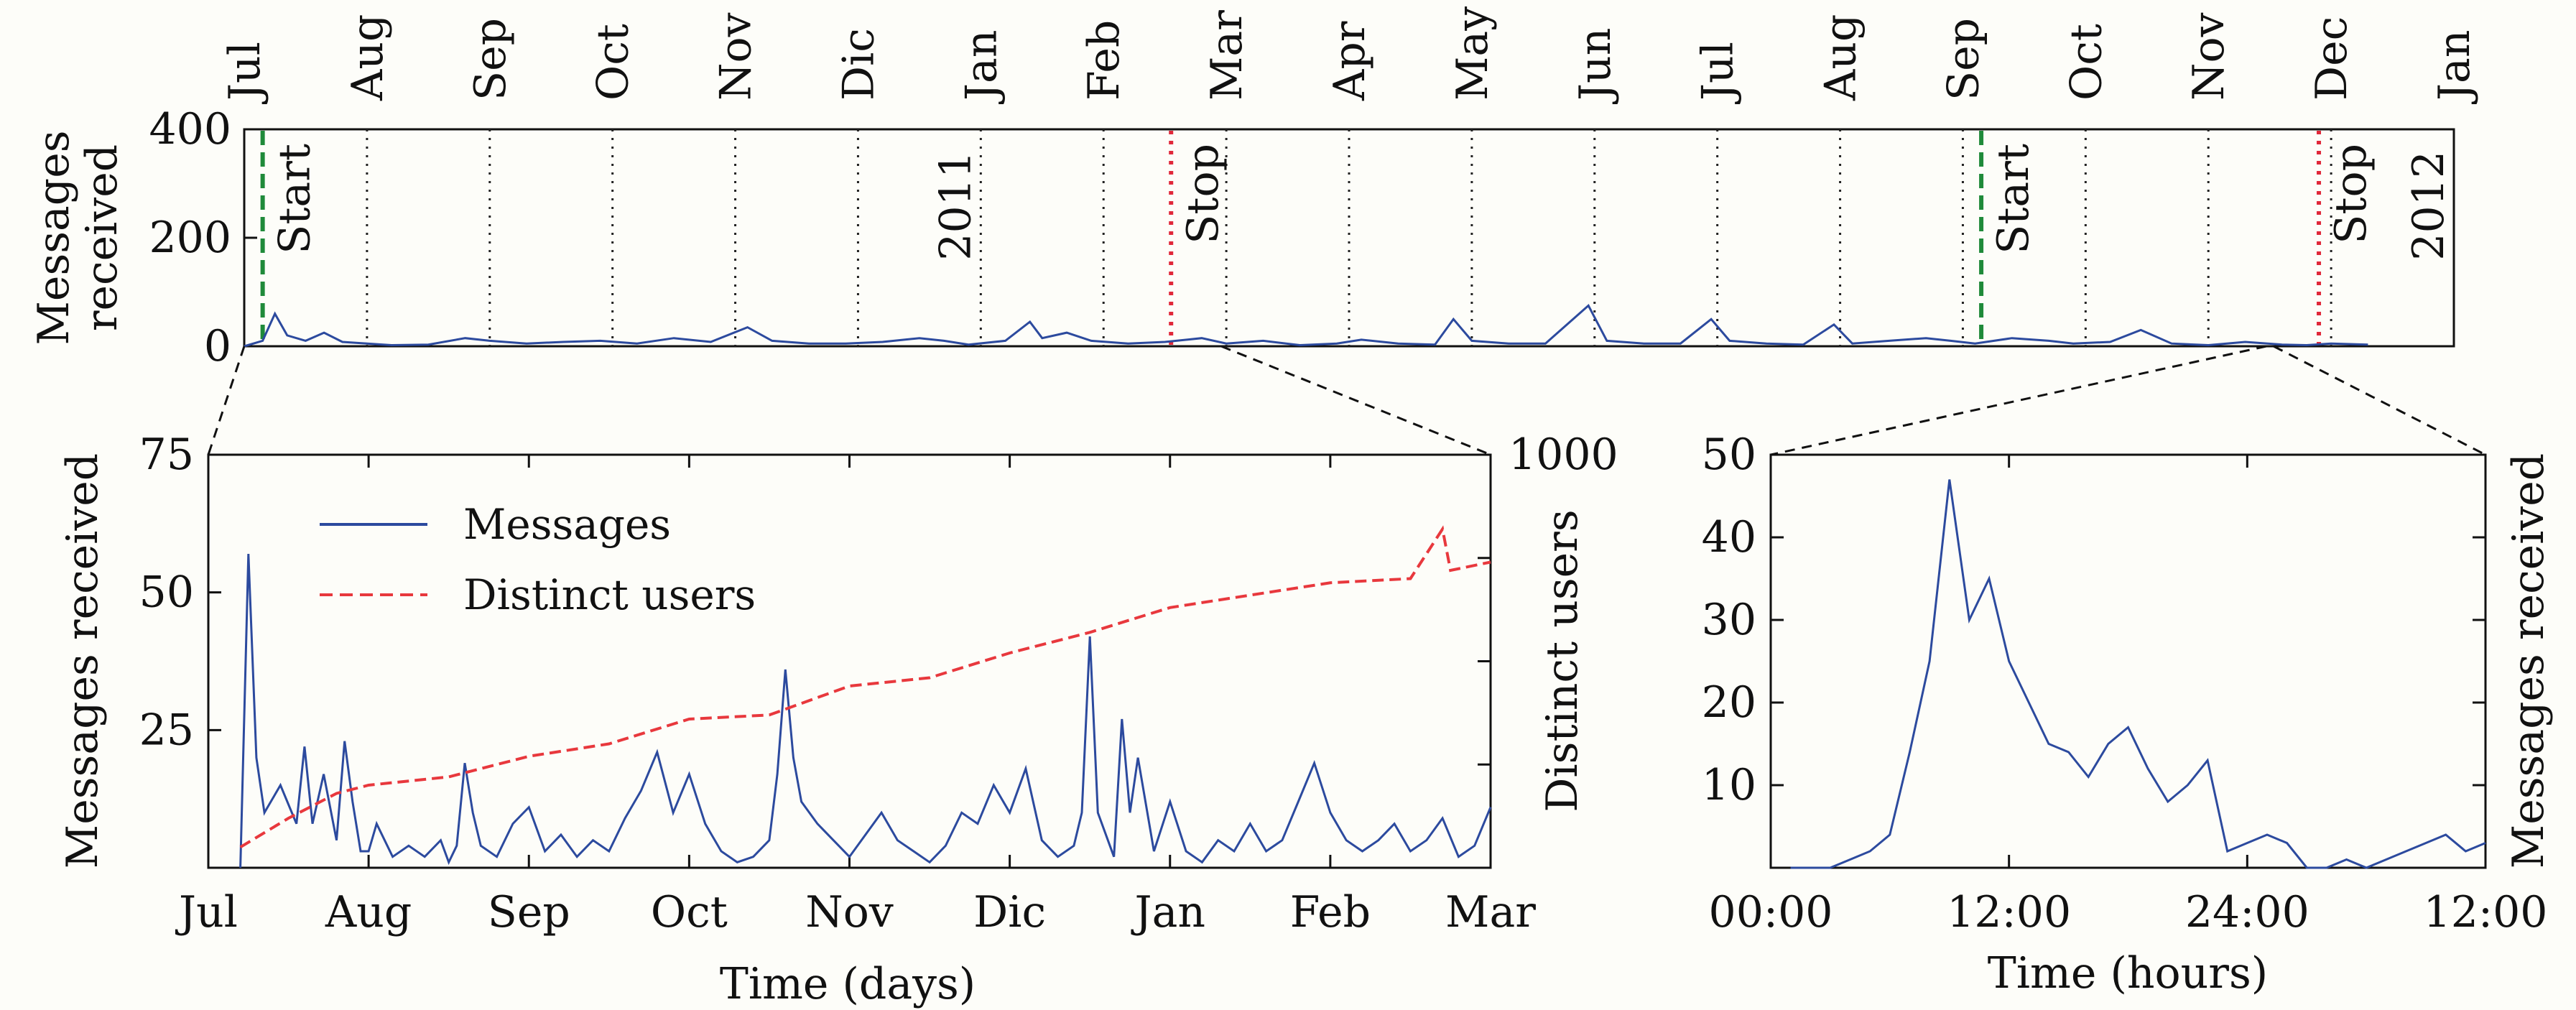 The height and width of the screenshot is (1010, 2576). What do you see at coordinates (166, 455) in the screenshot?
I see `days-y-tick-label: 75` at bounding box center [166, 455].